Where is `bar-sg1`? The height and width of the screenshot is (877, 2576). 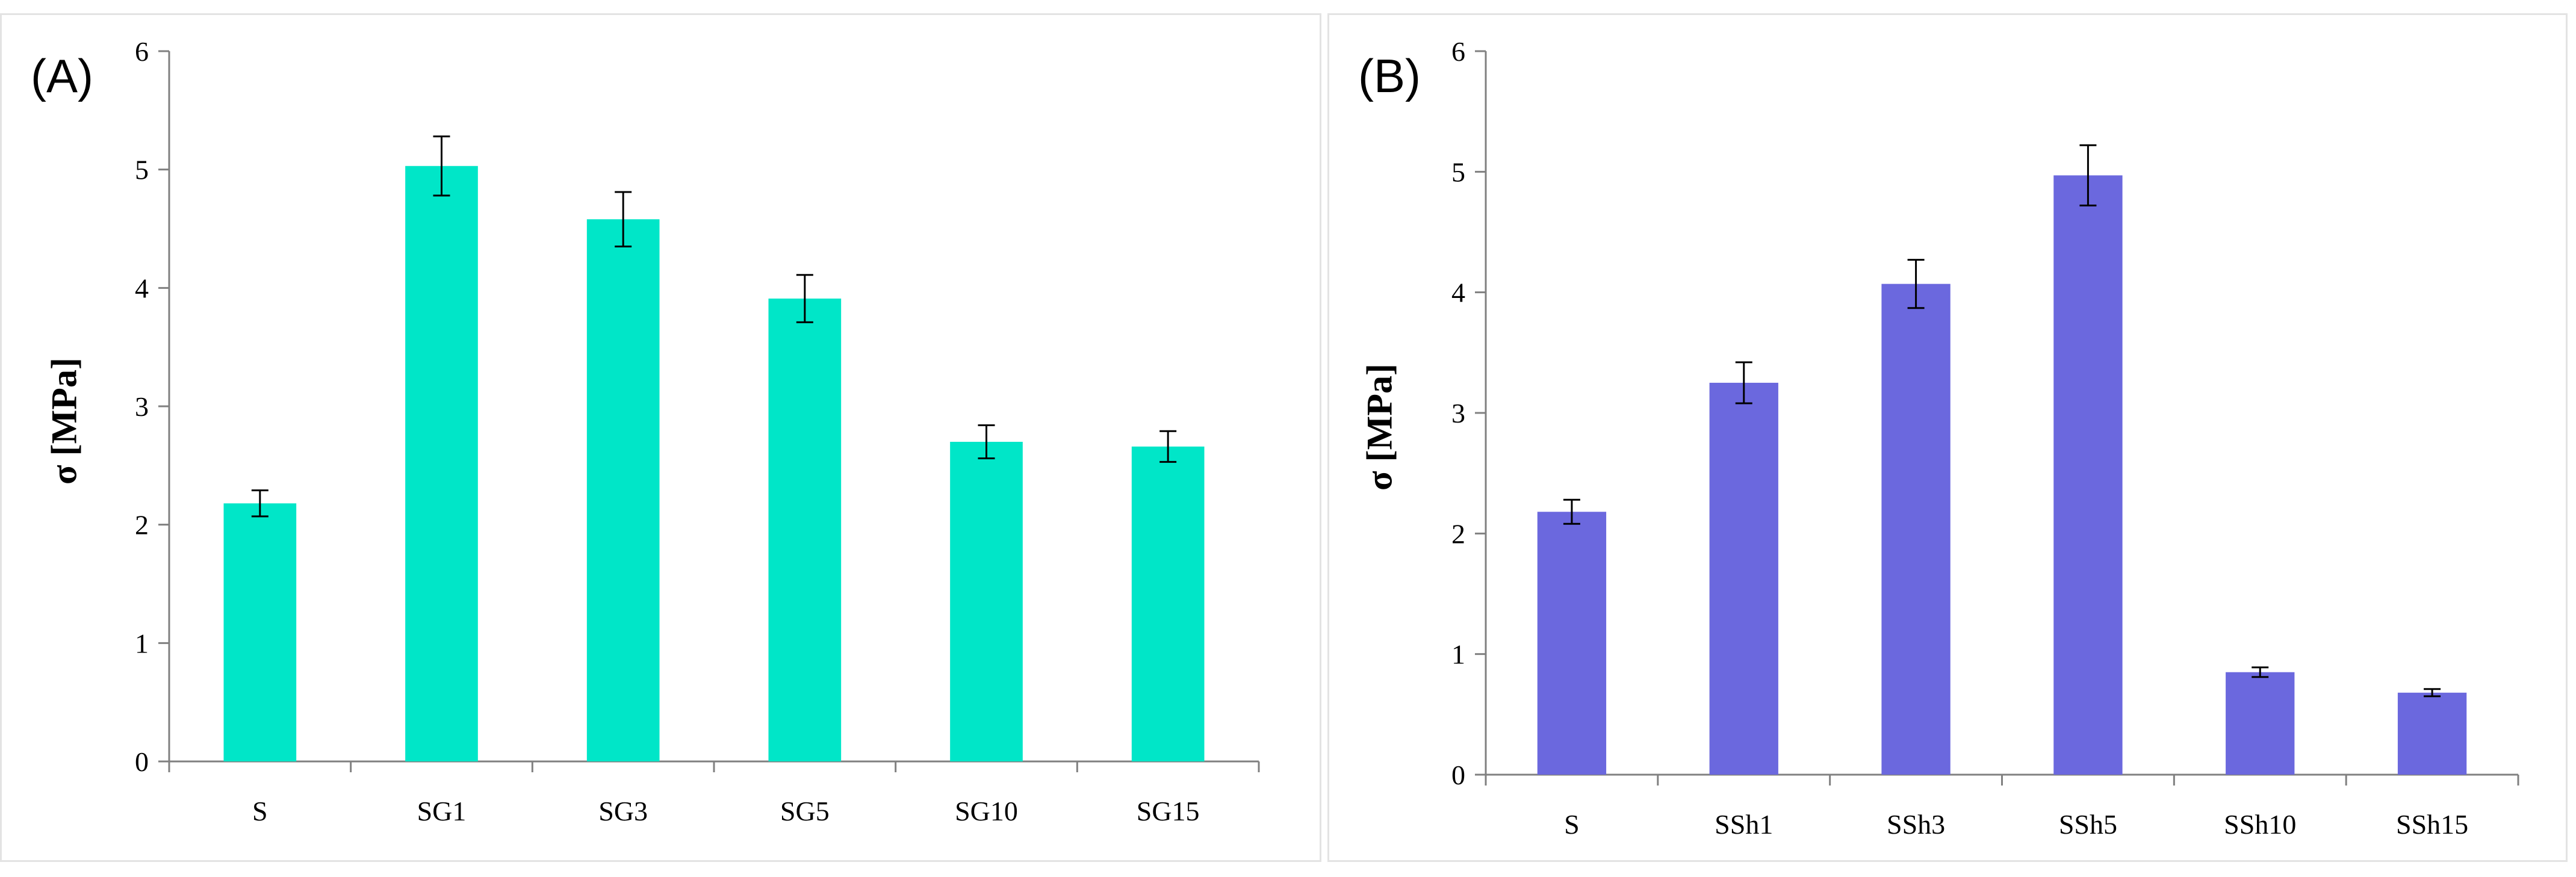 bar-sg1 is located at coordinates (441, 463).